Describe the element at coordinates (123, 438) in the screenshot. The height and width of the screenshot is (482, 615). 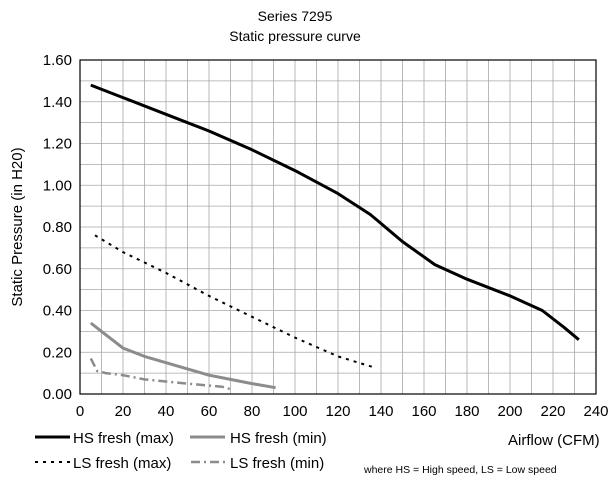
I see `legend-label-hs-max: HS fresh (max)` at that location.